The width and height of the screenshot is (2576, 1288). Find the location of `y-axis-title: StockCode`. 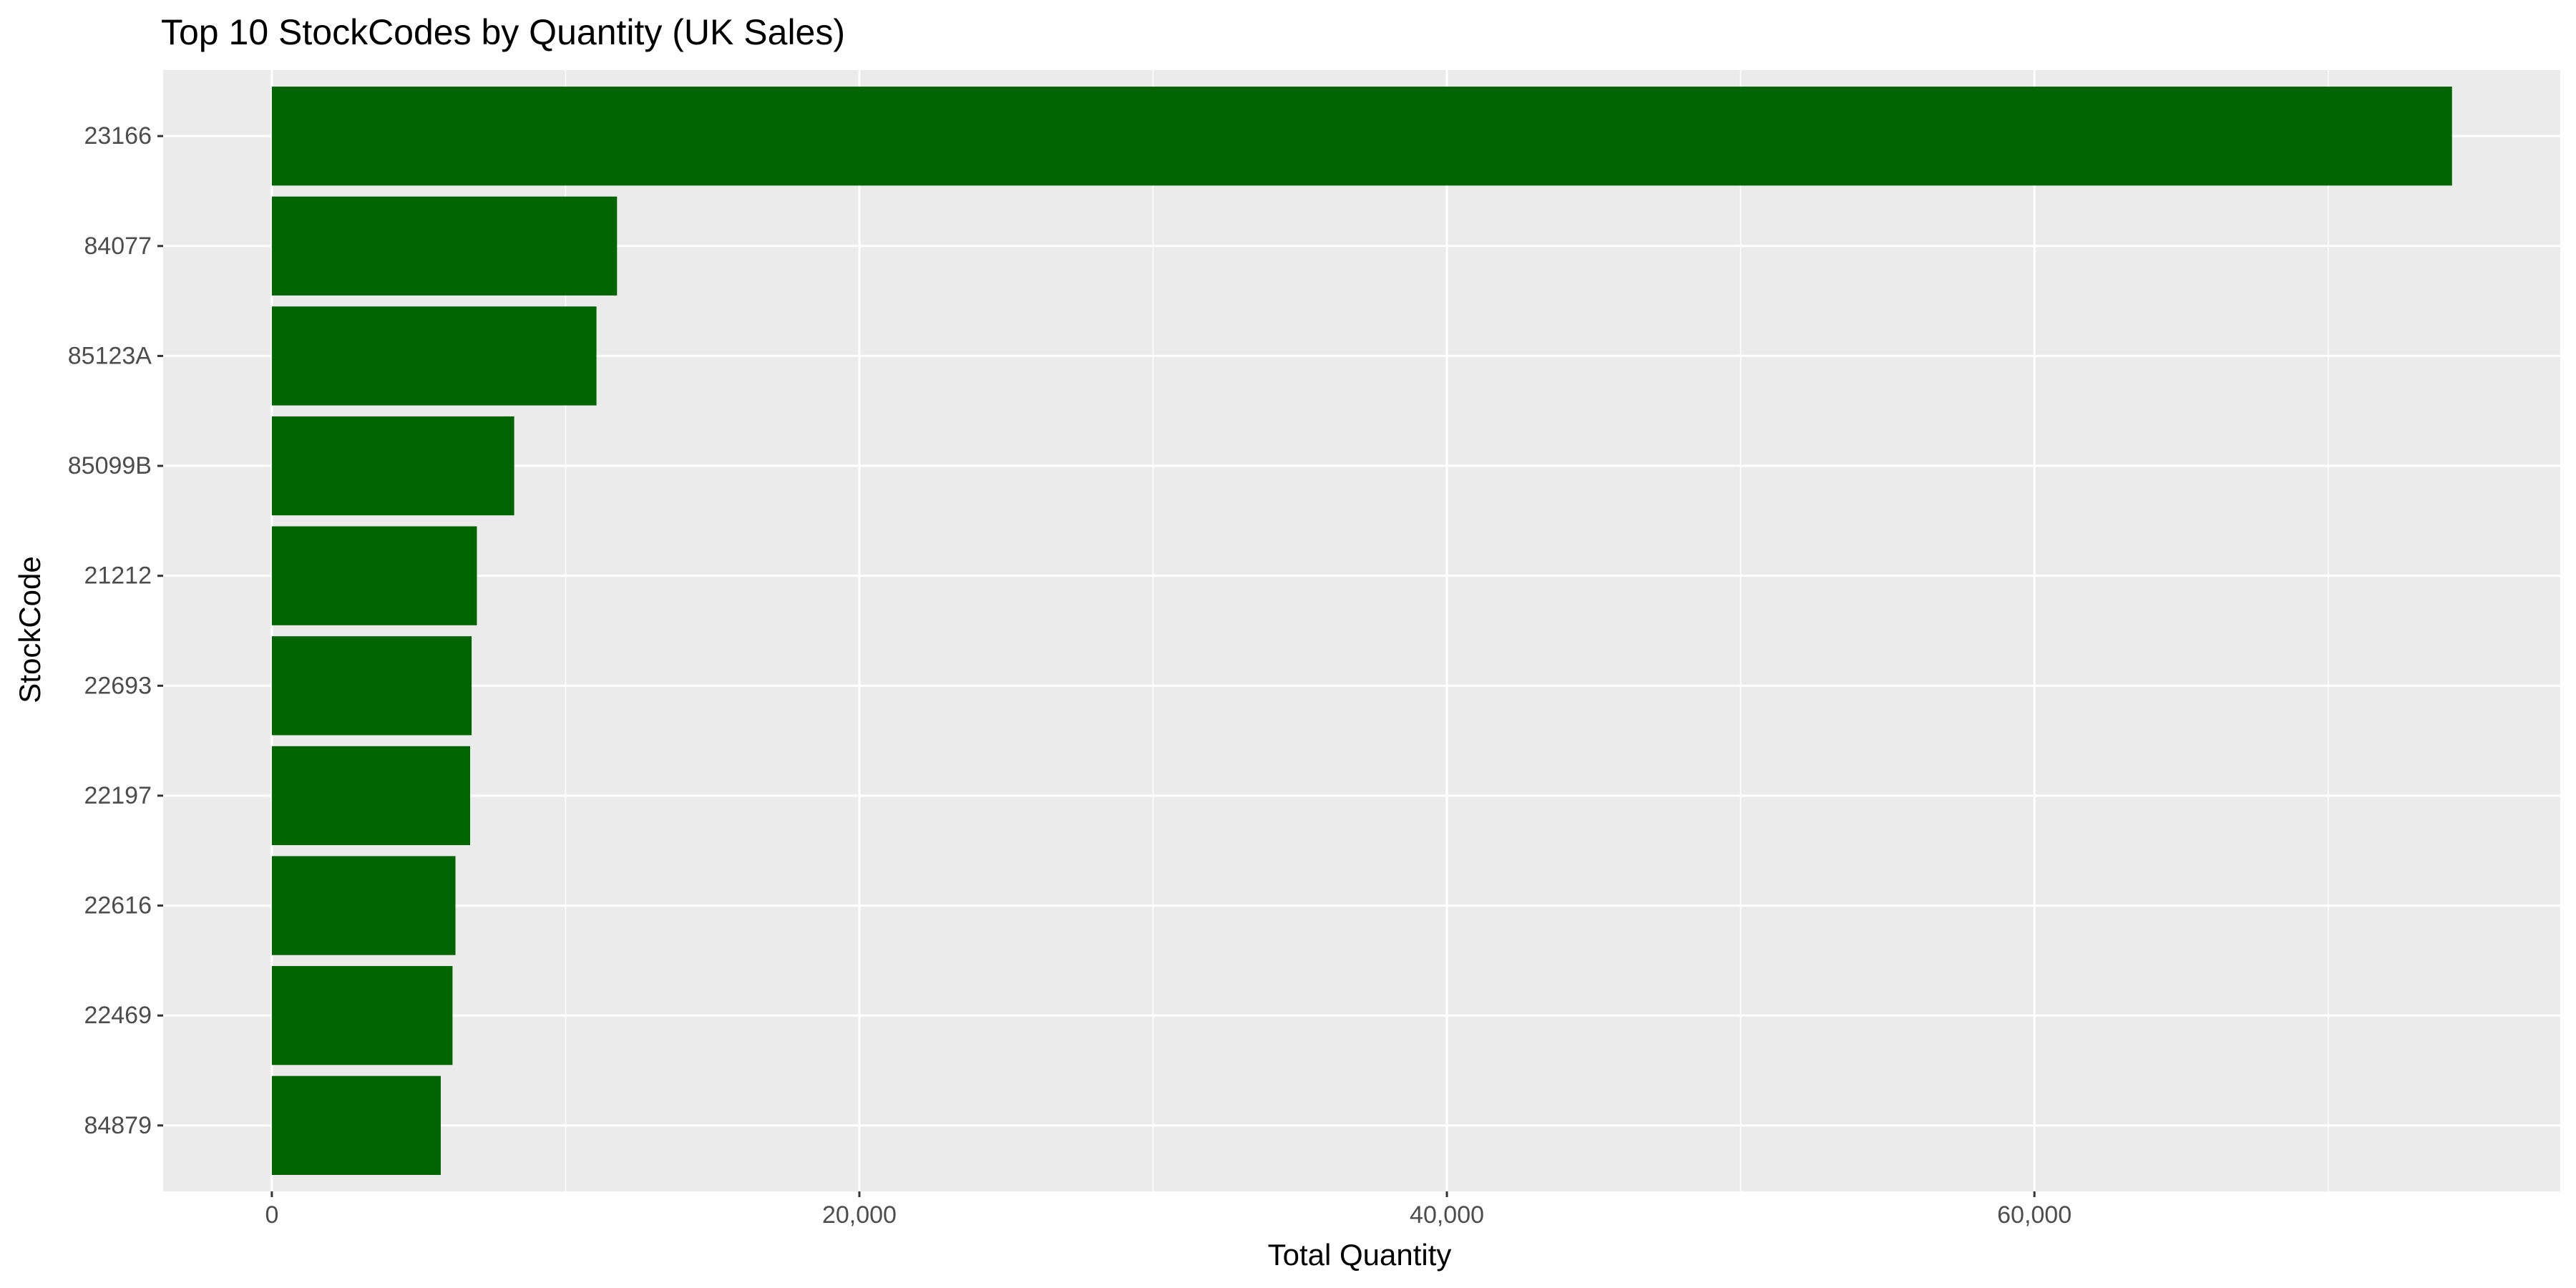

y-axis-title: StockCode is located at coordinates (30, 629).